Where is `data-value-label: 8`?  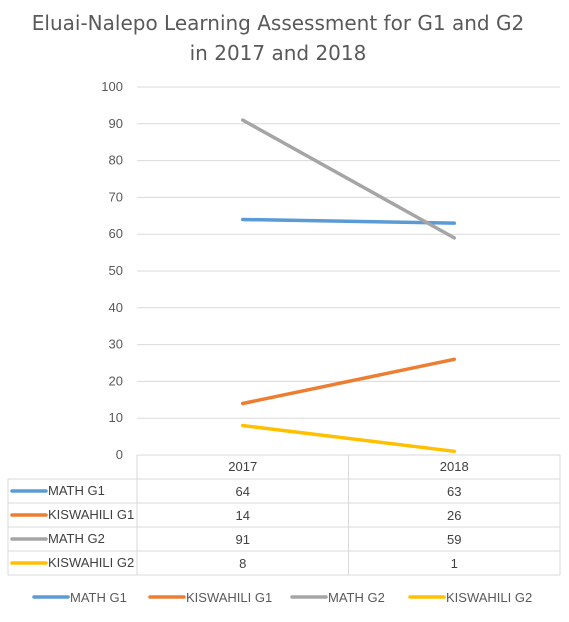 data-value-label: 8 is located at coordinates (242, 563).